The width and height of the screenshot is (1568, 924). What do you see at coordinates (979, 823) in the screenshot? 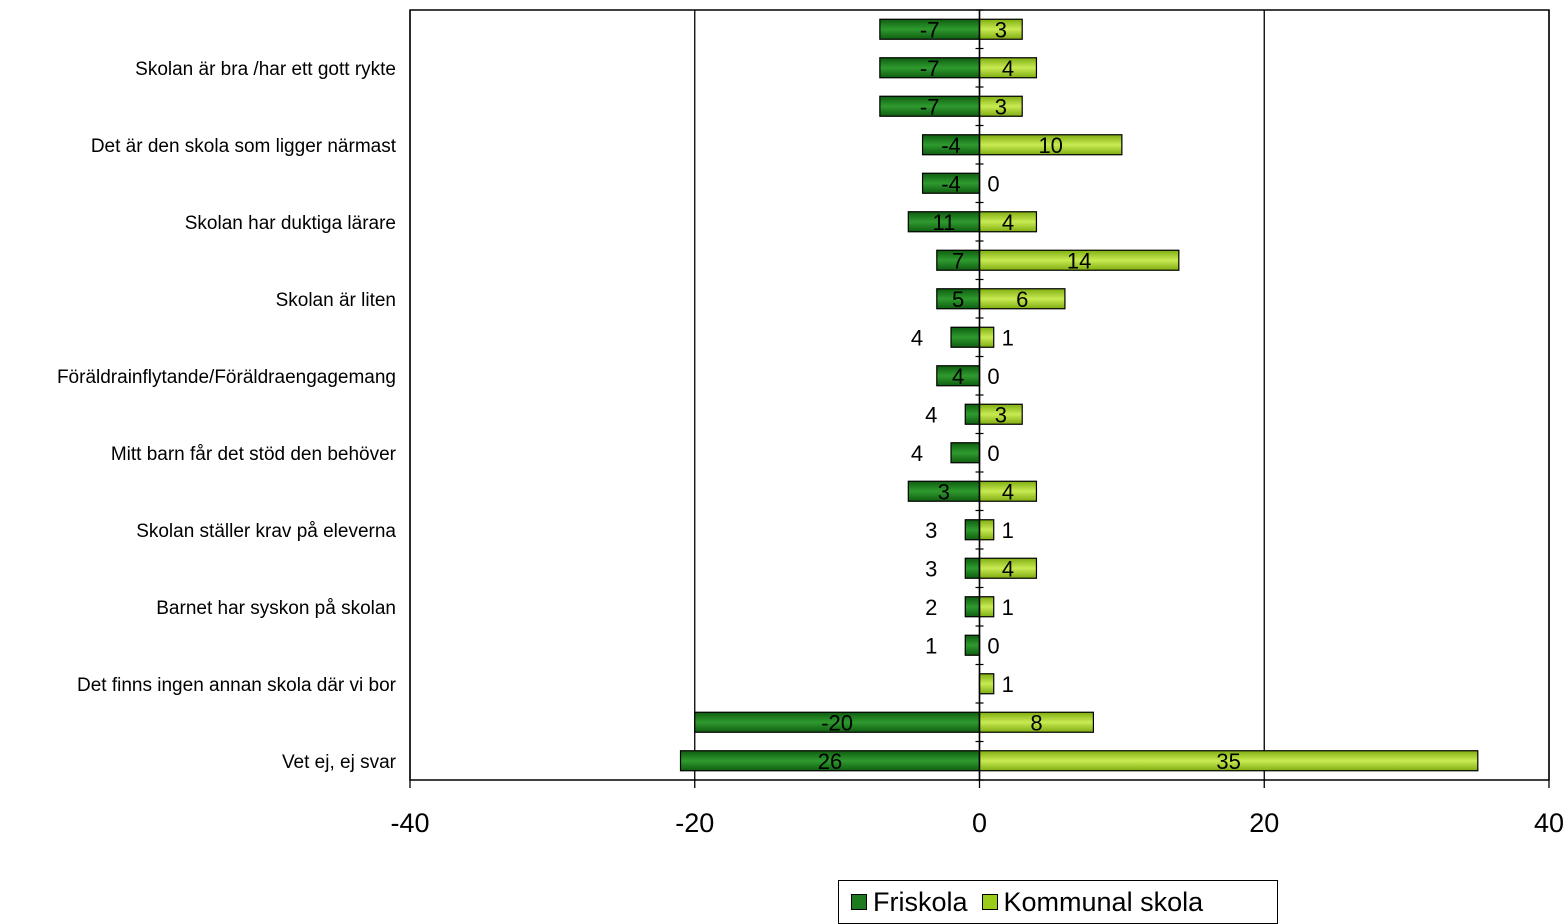
I see `x-tick-label-2: 0` at bounding box center [979, 823].